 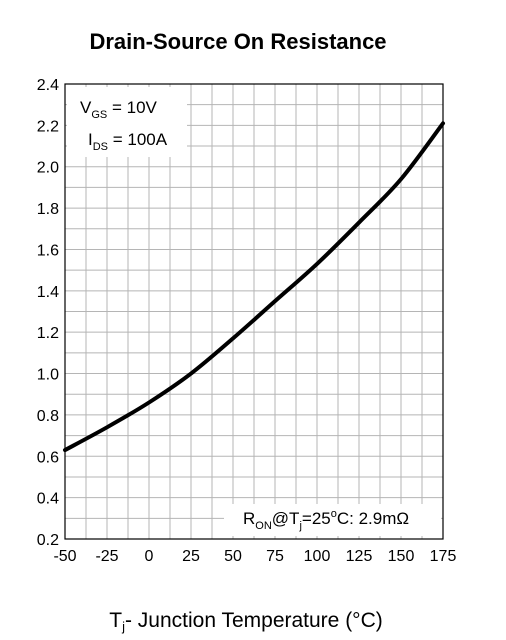 What do you see at coordinates (359, 556) in the screenshot?
I see `x-tick-label: 125` at bounding box center [359, 556].